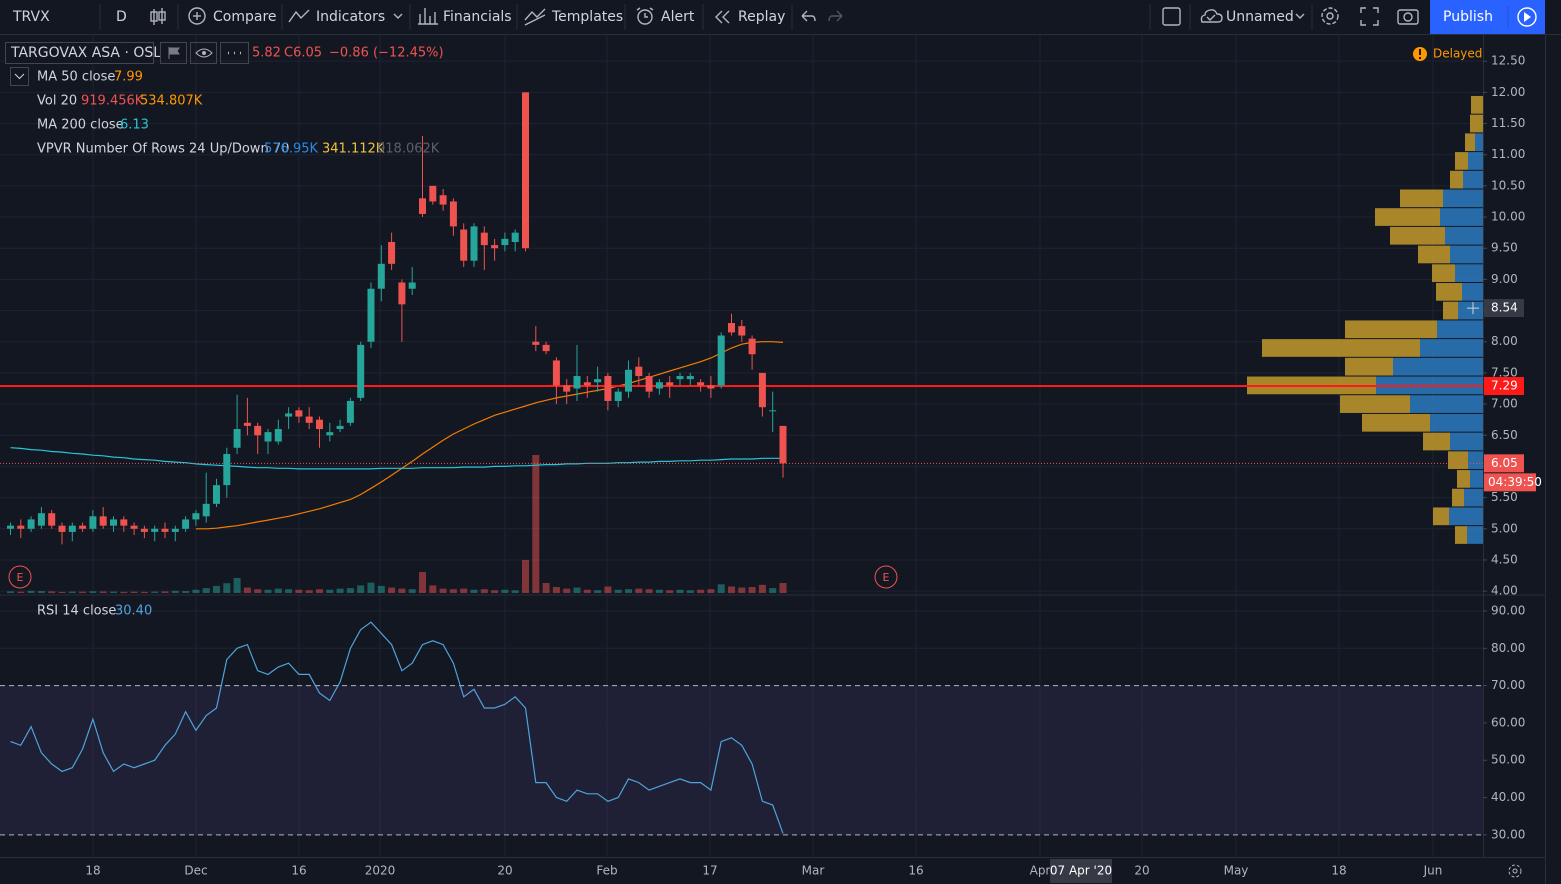  I want to click on y-tick-label: 4.00, so click(1504, 591).